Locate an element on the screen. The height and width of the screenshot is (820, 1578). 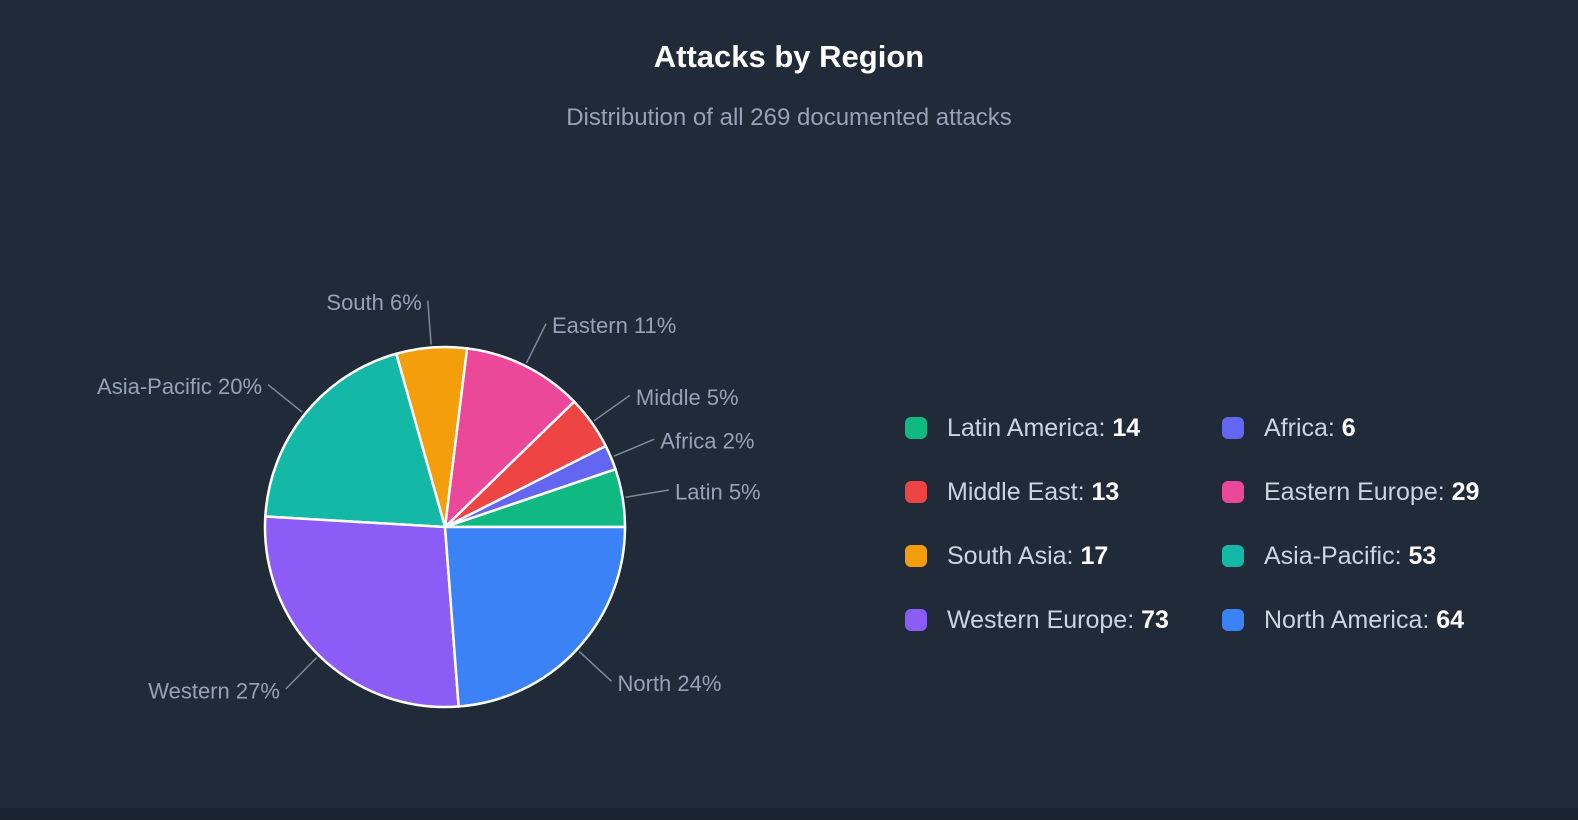
legend-item-south-asia: South Asia: 17 is located at coordinates (1063, 555).